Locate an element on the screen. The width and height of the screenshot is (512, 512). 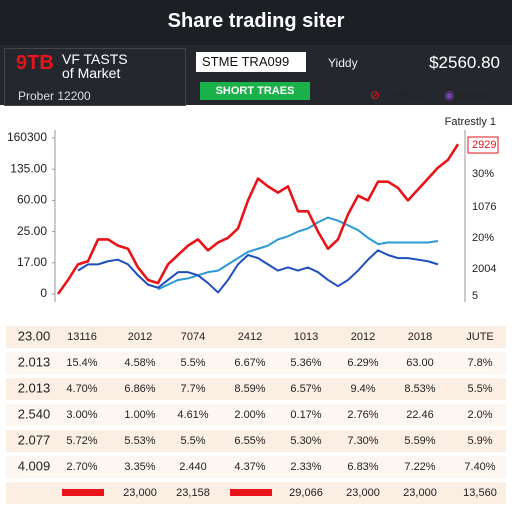
table-cell: 6.86% is located at coordinates (139, 389).